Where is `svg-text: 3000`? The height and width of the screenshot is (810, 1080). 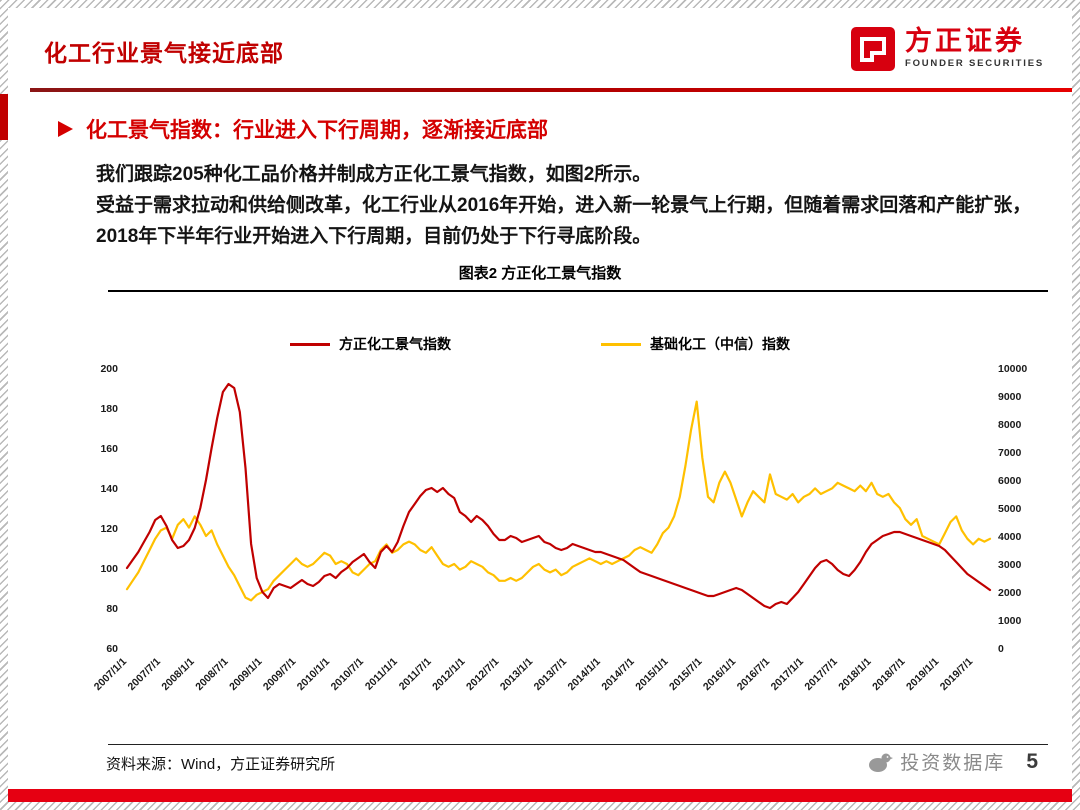 svg-text: 3000 is located at coordinates (1010, 565).